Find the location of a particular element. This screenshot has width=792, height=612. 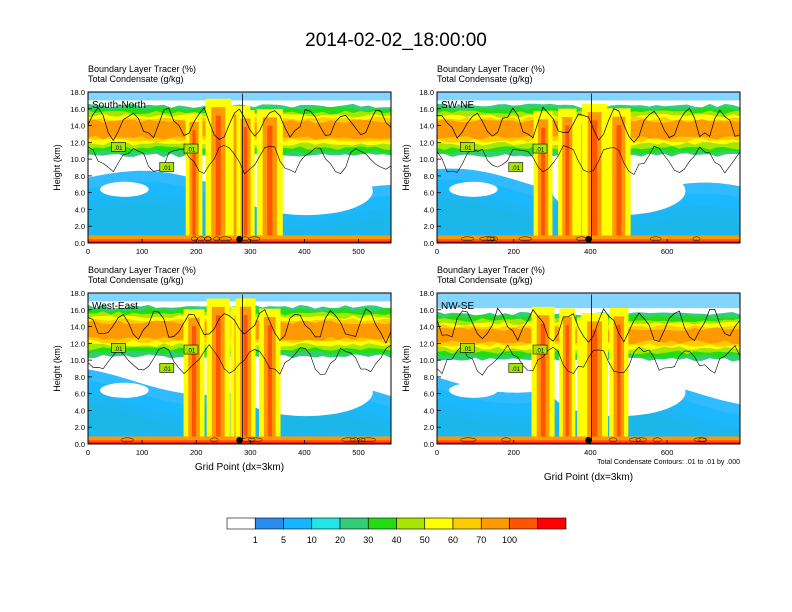

plot-area: .01 .01 .01 is located at coordinates (239, 167).